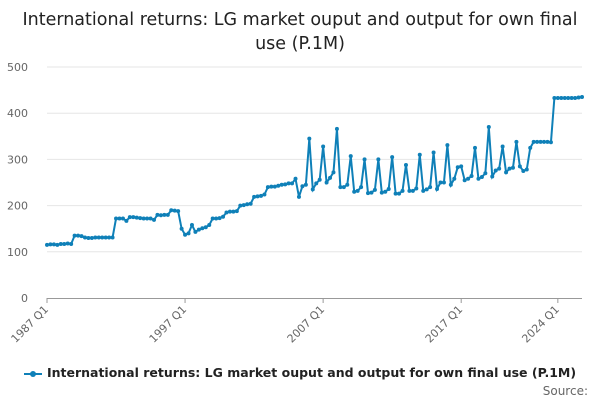 This screenshot has height=400, width=600. I want to click on y-tick-label: 200, so click(17, 206).